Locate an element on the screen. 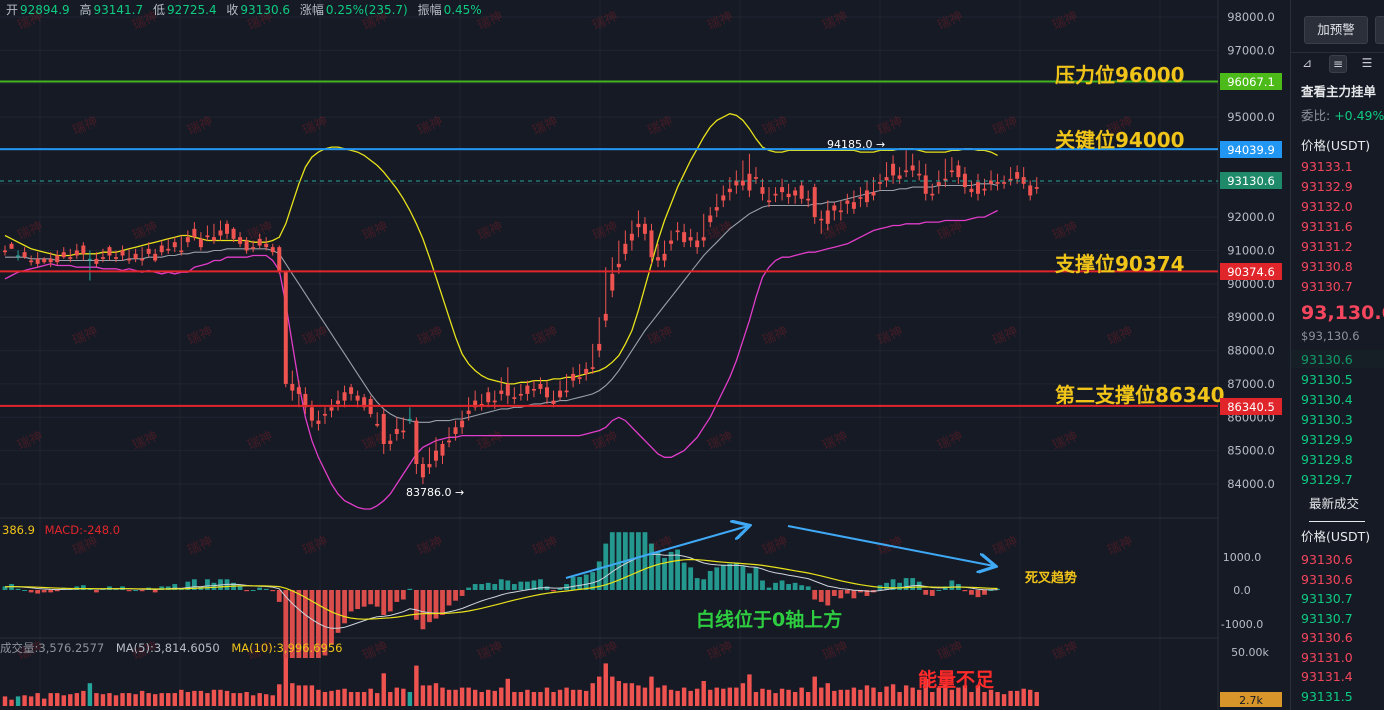 Image resolution: width=1384 pixels, height=710 pixels. low-marker: 83786.0 → is located at coordinates (435, 492).